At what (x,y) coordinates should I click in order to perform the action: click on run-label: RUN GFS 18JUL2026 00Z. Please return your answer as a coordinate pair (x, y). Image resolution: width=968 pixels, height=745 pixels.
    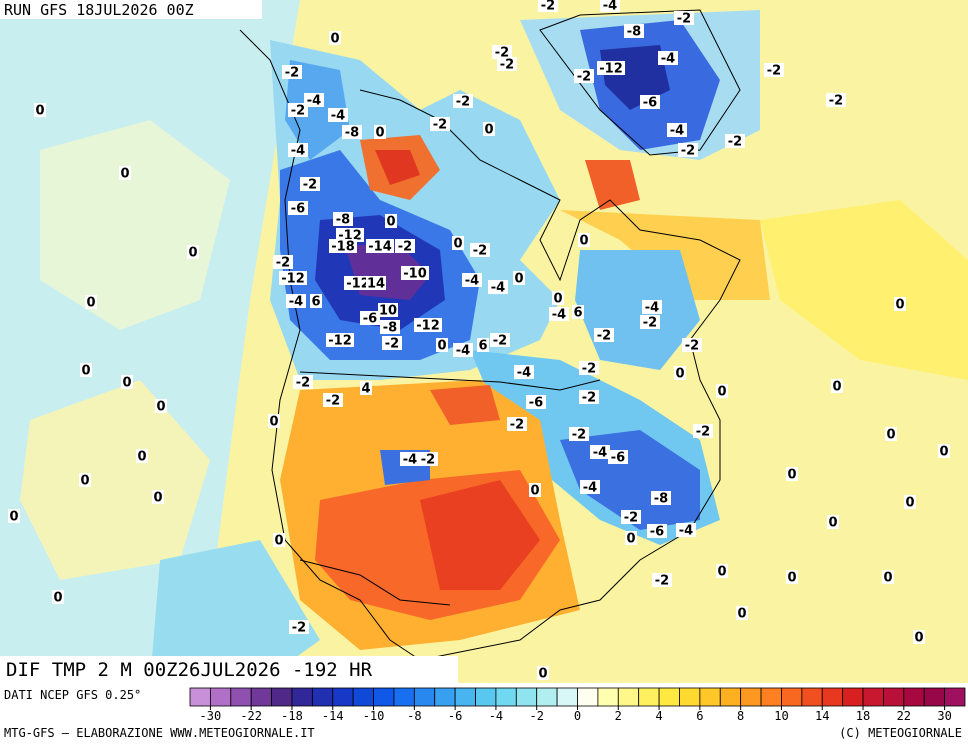
    Looking at the image, I should click on (99, 10).